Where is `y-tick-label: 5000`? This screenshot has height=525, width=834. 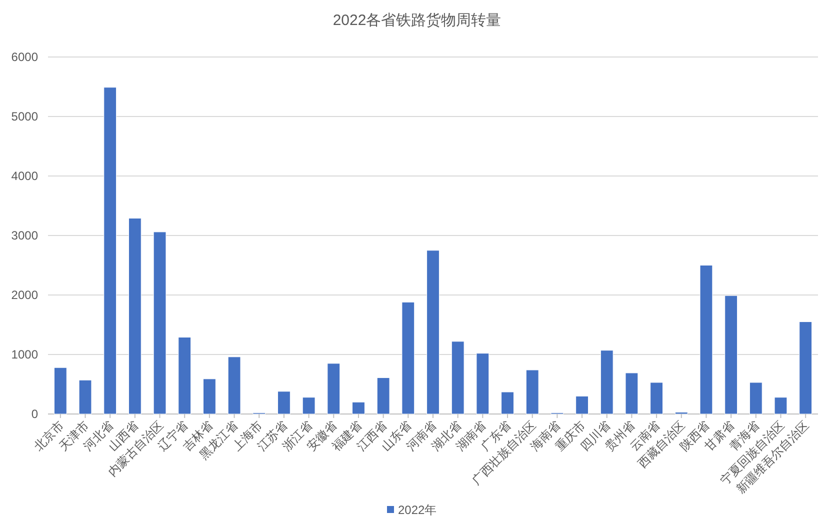
y-tick-label: 5000 is located at coordinates (24, 117).